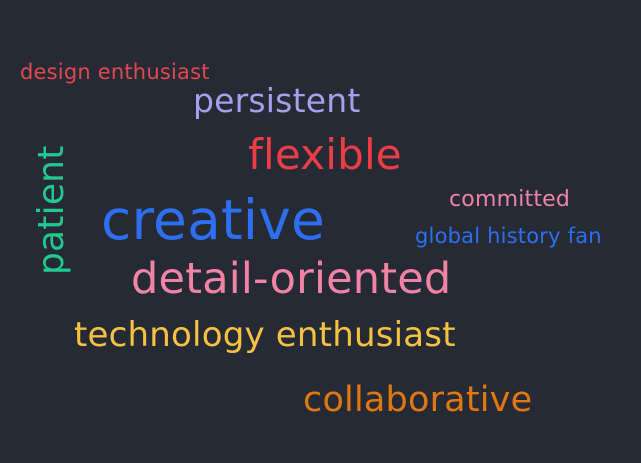 Image resolution: width=641 pixels, height=463 pixels. What do you see at coordinates (291, 279) in the screenshot?
I see `word-detail-oriented: detail-oriented` at bounding box center [291, 279].